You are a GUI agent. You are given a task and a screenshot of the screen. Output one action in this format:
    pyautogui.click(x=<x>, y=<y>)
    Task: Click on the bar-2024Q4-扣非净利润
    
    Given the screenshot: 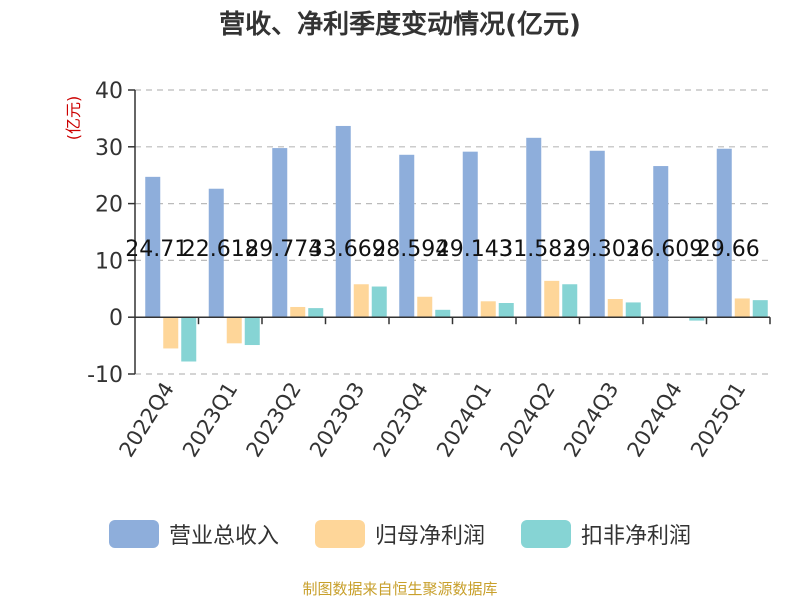 What is the action you would take?
    pyautogui.click(x=697, y=319)
    